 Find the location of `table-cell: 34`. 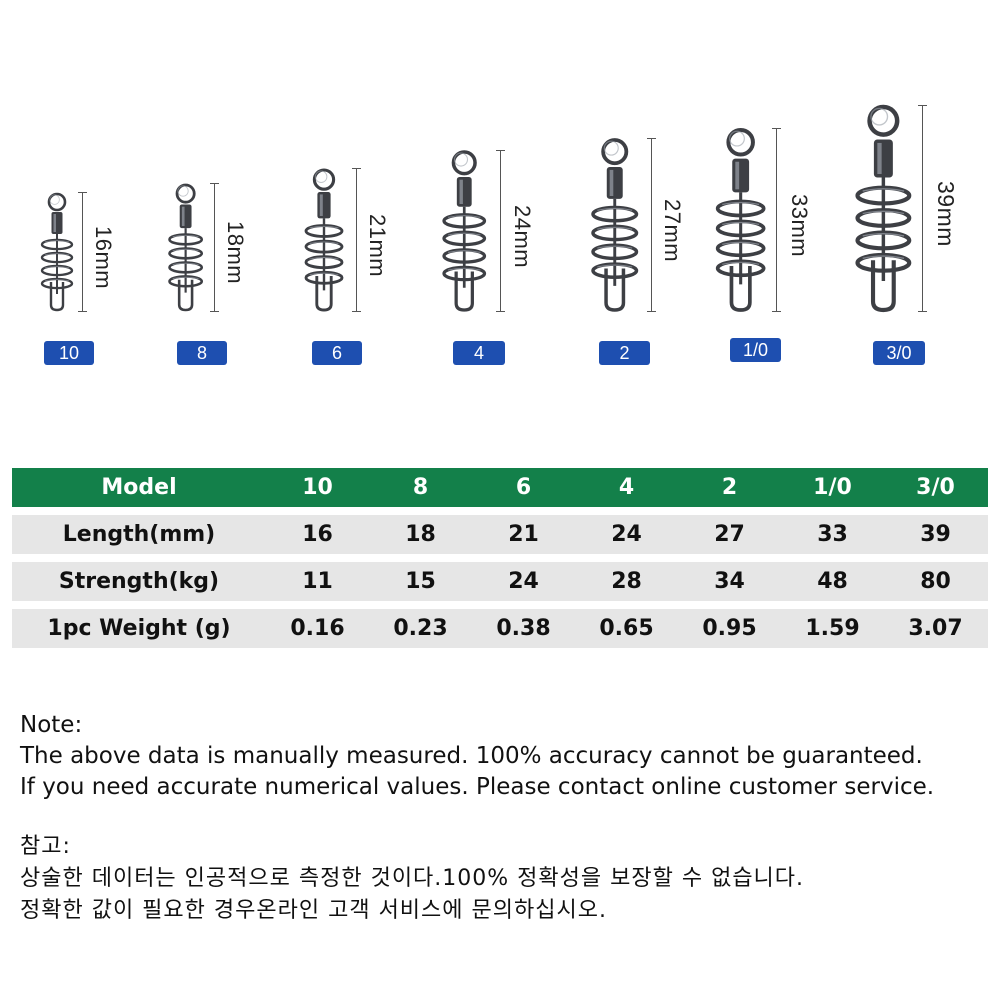

table-cell: 34 is located at coordinates (729, 581).